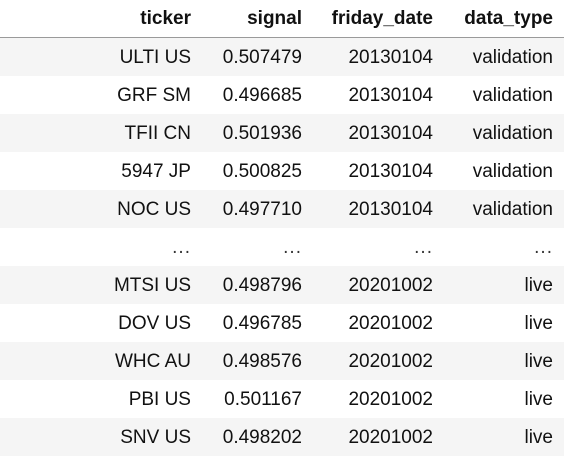  I want to click on cell-signal: 0.498796, so click(257, 285).